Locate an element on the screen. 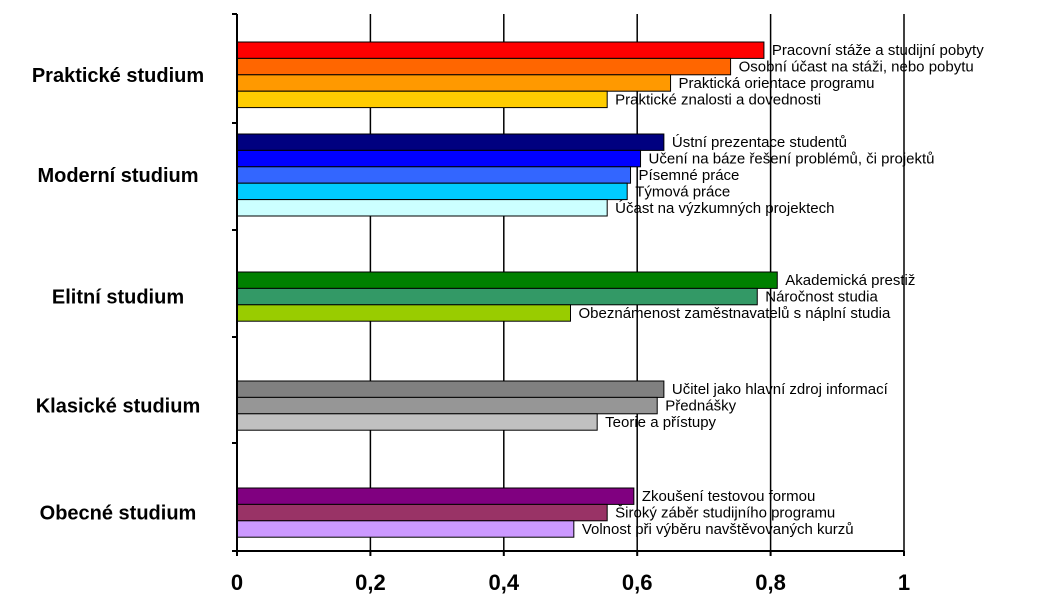 The height and width of the screenshot is (606, 1055). x-tick-label: 0,8 is located at coordinates (770, 582).